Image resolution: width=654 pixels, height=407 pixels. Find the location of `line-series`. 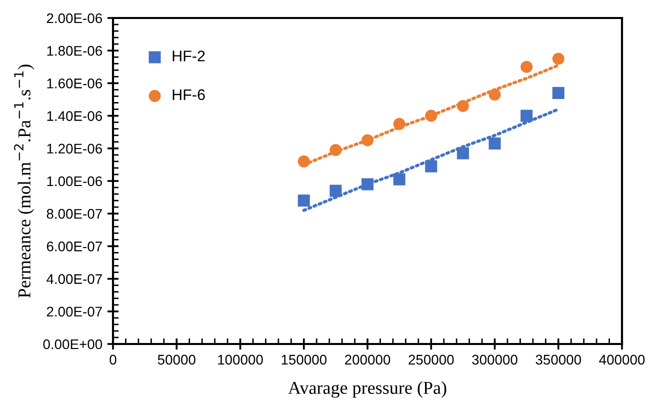

line-series is located at coordinates (431, 160).